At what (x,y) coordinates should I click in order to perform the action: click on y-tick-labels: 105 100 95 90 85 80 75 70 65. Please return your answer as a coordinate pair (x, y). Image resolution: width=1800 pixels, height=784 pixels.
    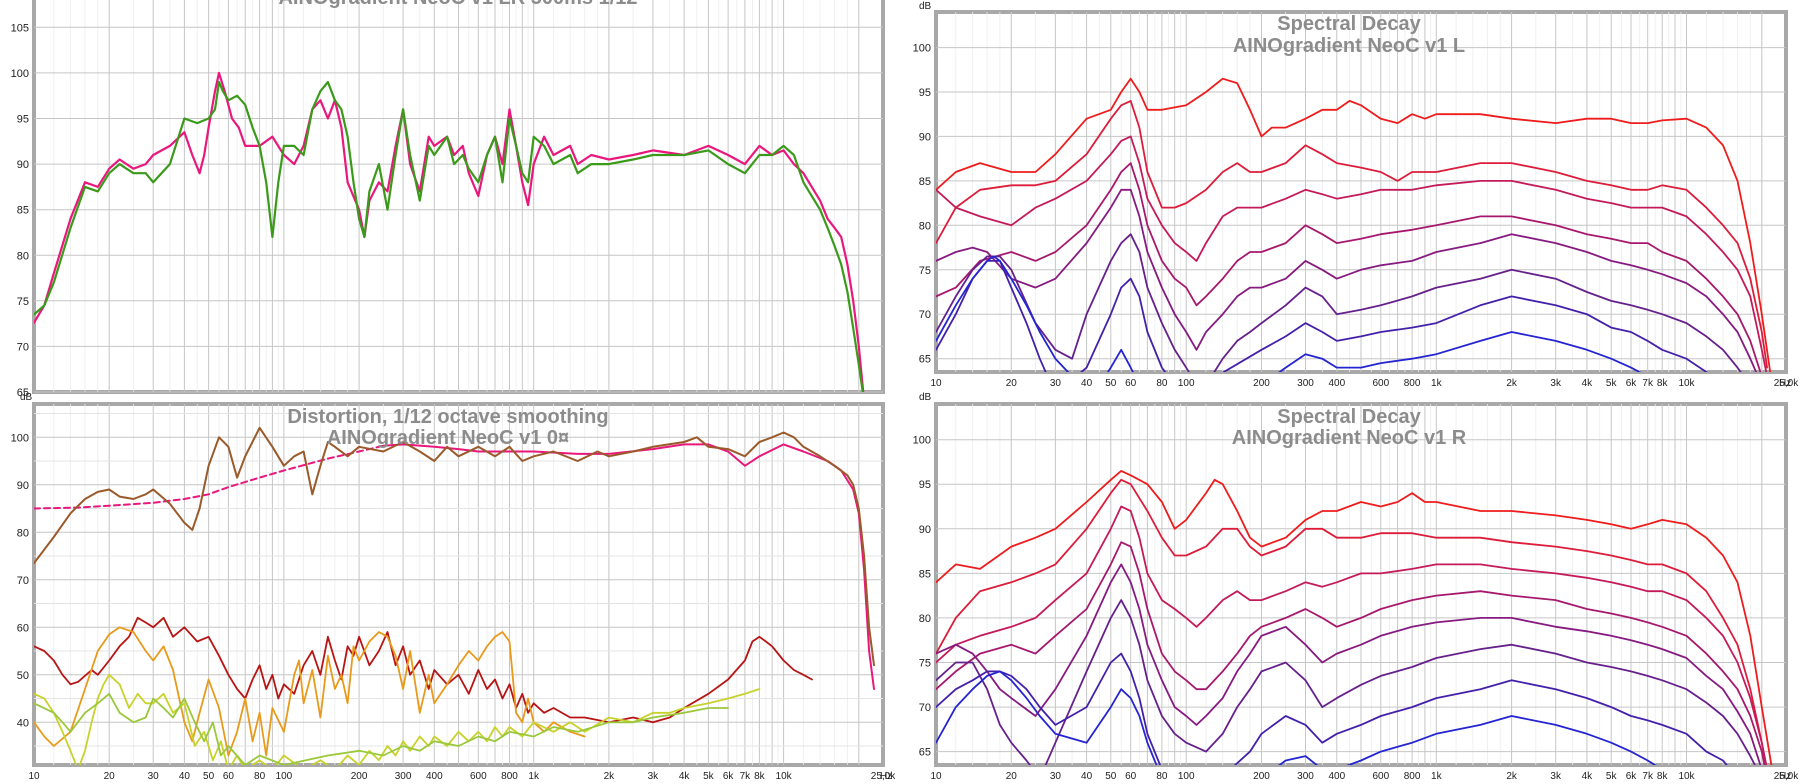
    Looking at the image, I should click on (20, 210).